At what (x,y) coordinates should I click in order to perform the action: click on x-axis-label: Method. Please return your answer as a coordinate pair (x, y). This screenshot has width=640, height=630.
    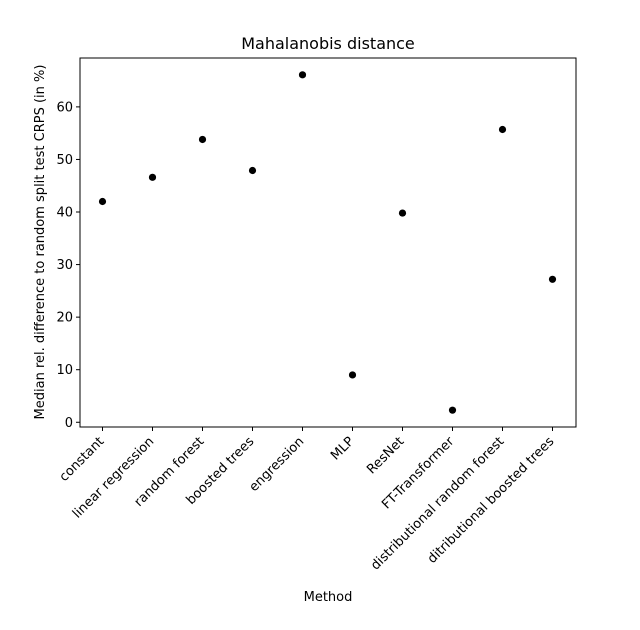
    Looking at the image, I should click on (328, 597).